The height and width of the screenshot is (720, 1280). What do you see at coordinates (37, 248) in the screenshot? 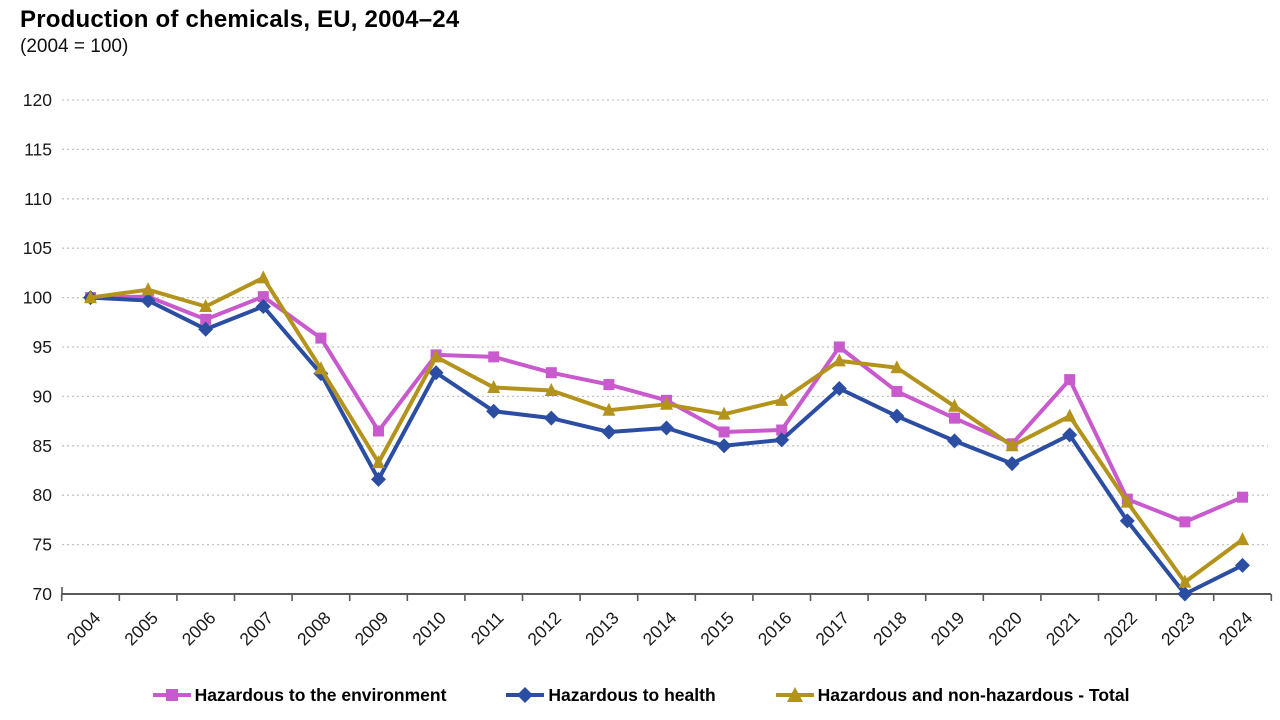
I see `y-tick-label: 105` at bounding box center [37, 248].